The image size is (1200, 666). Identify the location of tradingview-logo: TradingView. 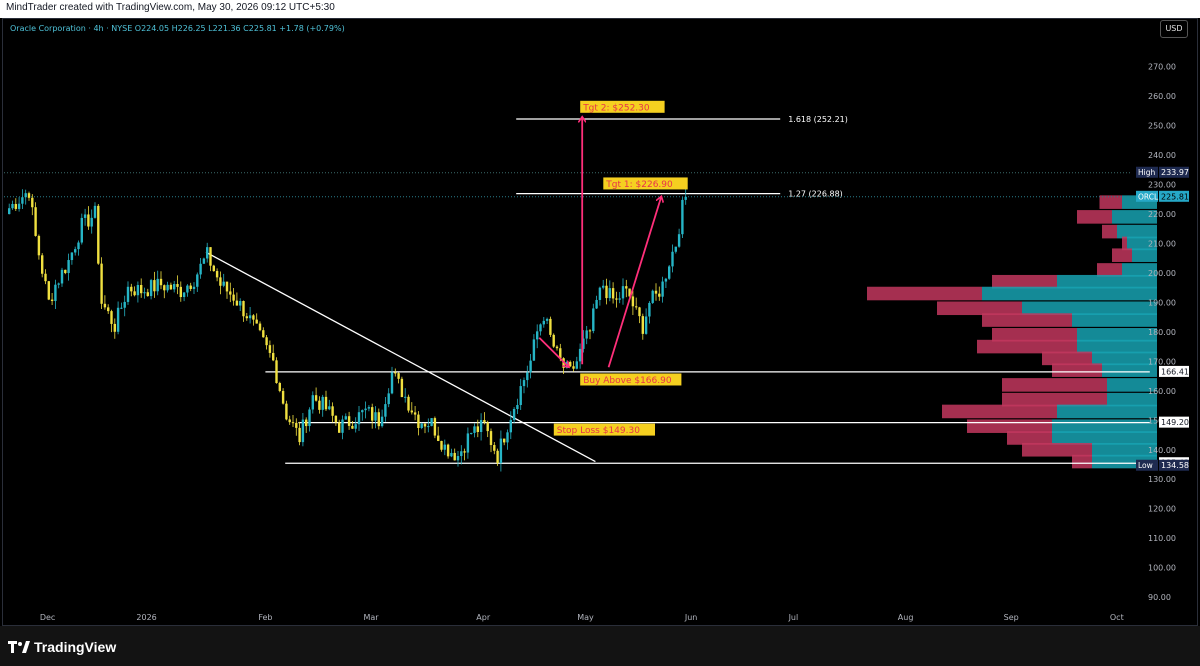
(62, 647).